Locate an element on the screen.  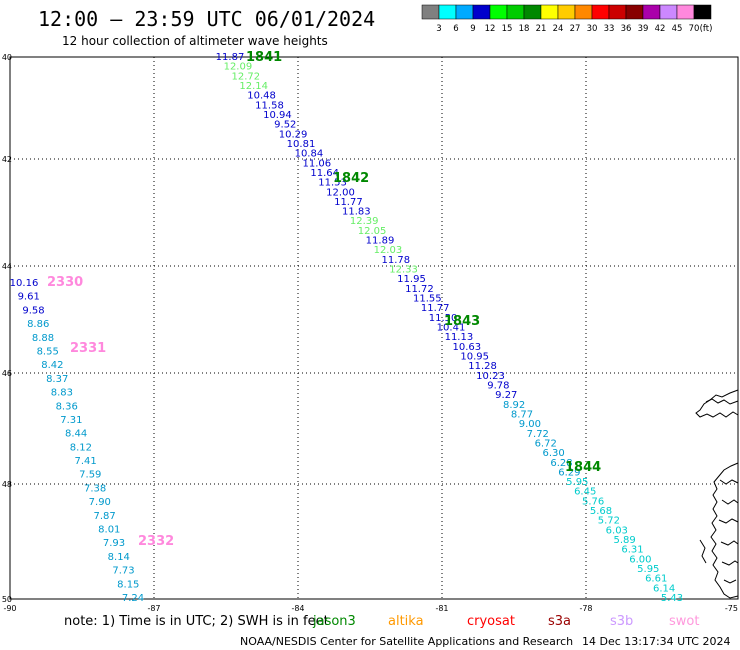
track-pass-label: 1843 is located at coordinates (462, 321).